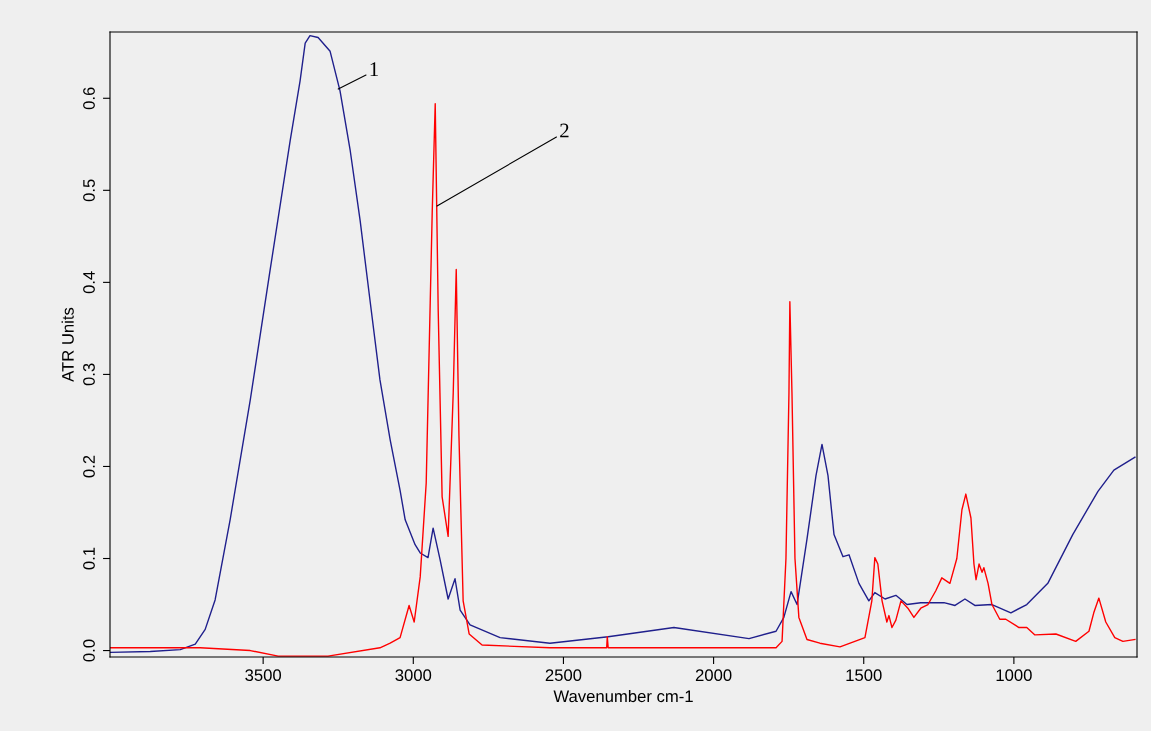  I want to click on y-tick-label: 0.3, so click(89, 374).